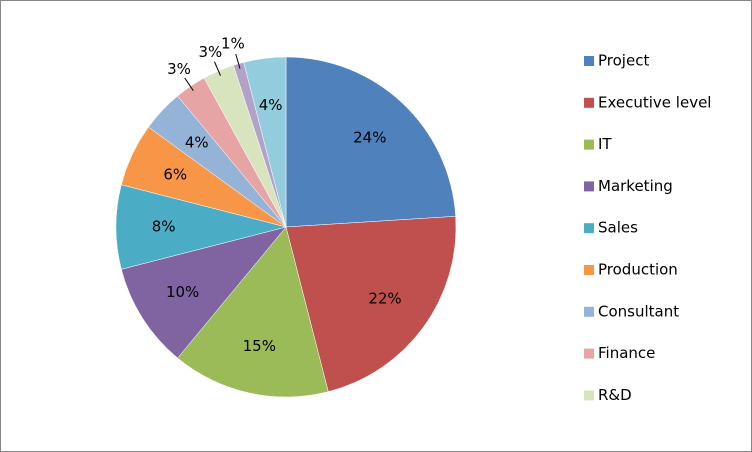  Describe the element at coordinates (369, 137) in the screenshot. I see `data-label: 24%` at that location.